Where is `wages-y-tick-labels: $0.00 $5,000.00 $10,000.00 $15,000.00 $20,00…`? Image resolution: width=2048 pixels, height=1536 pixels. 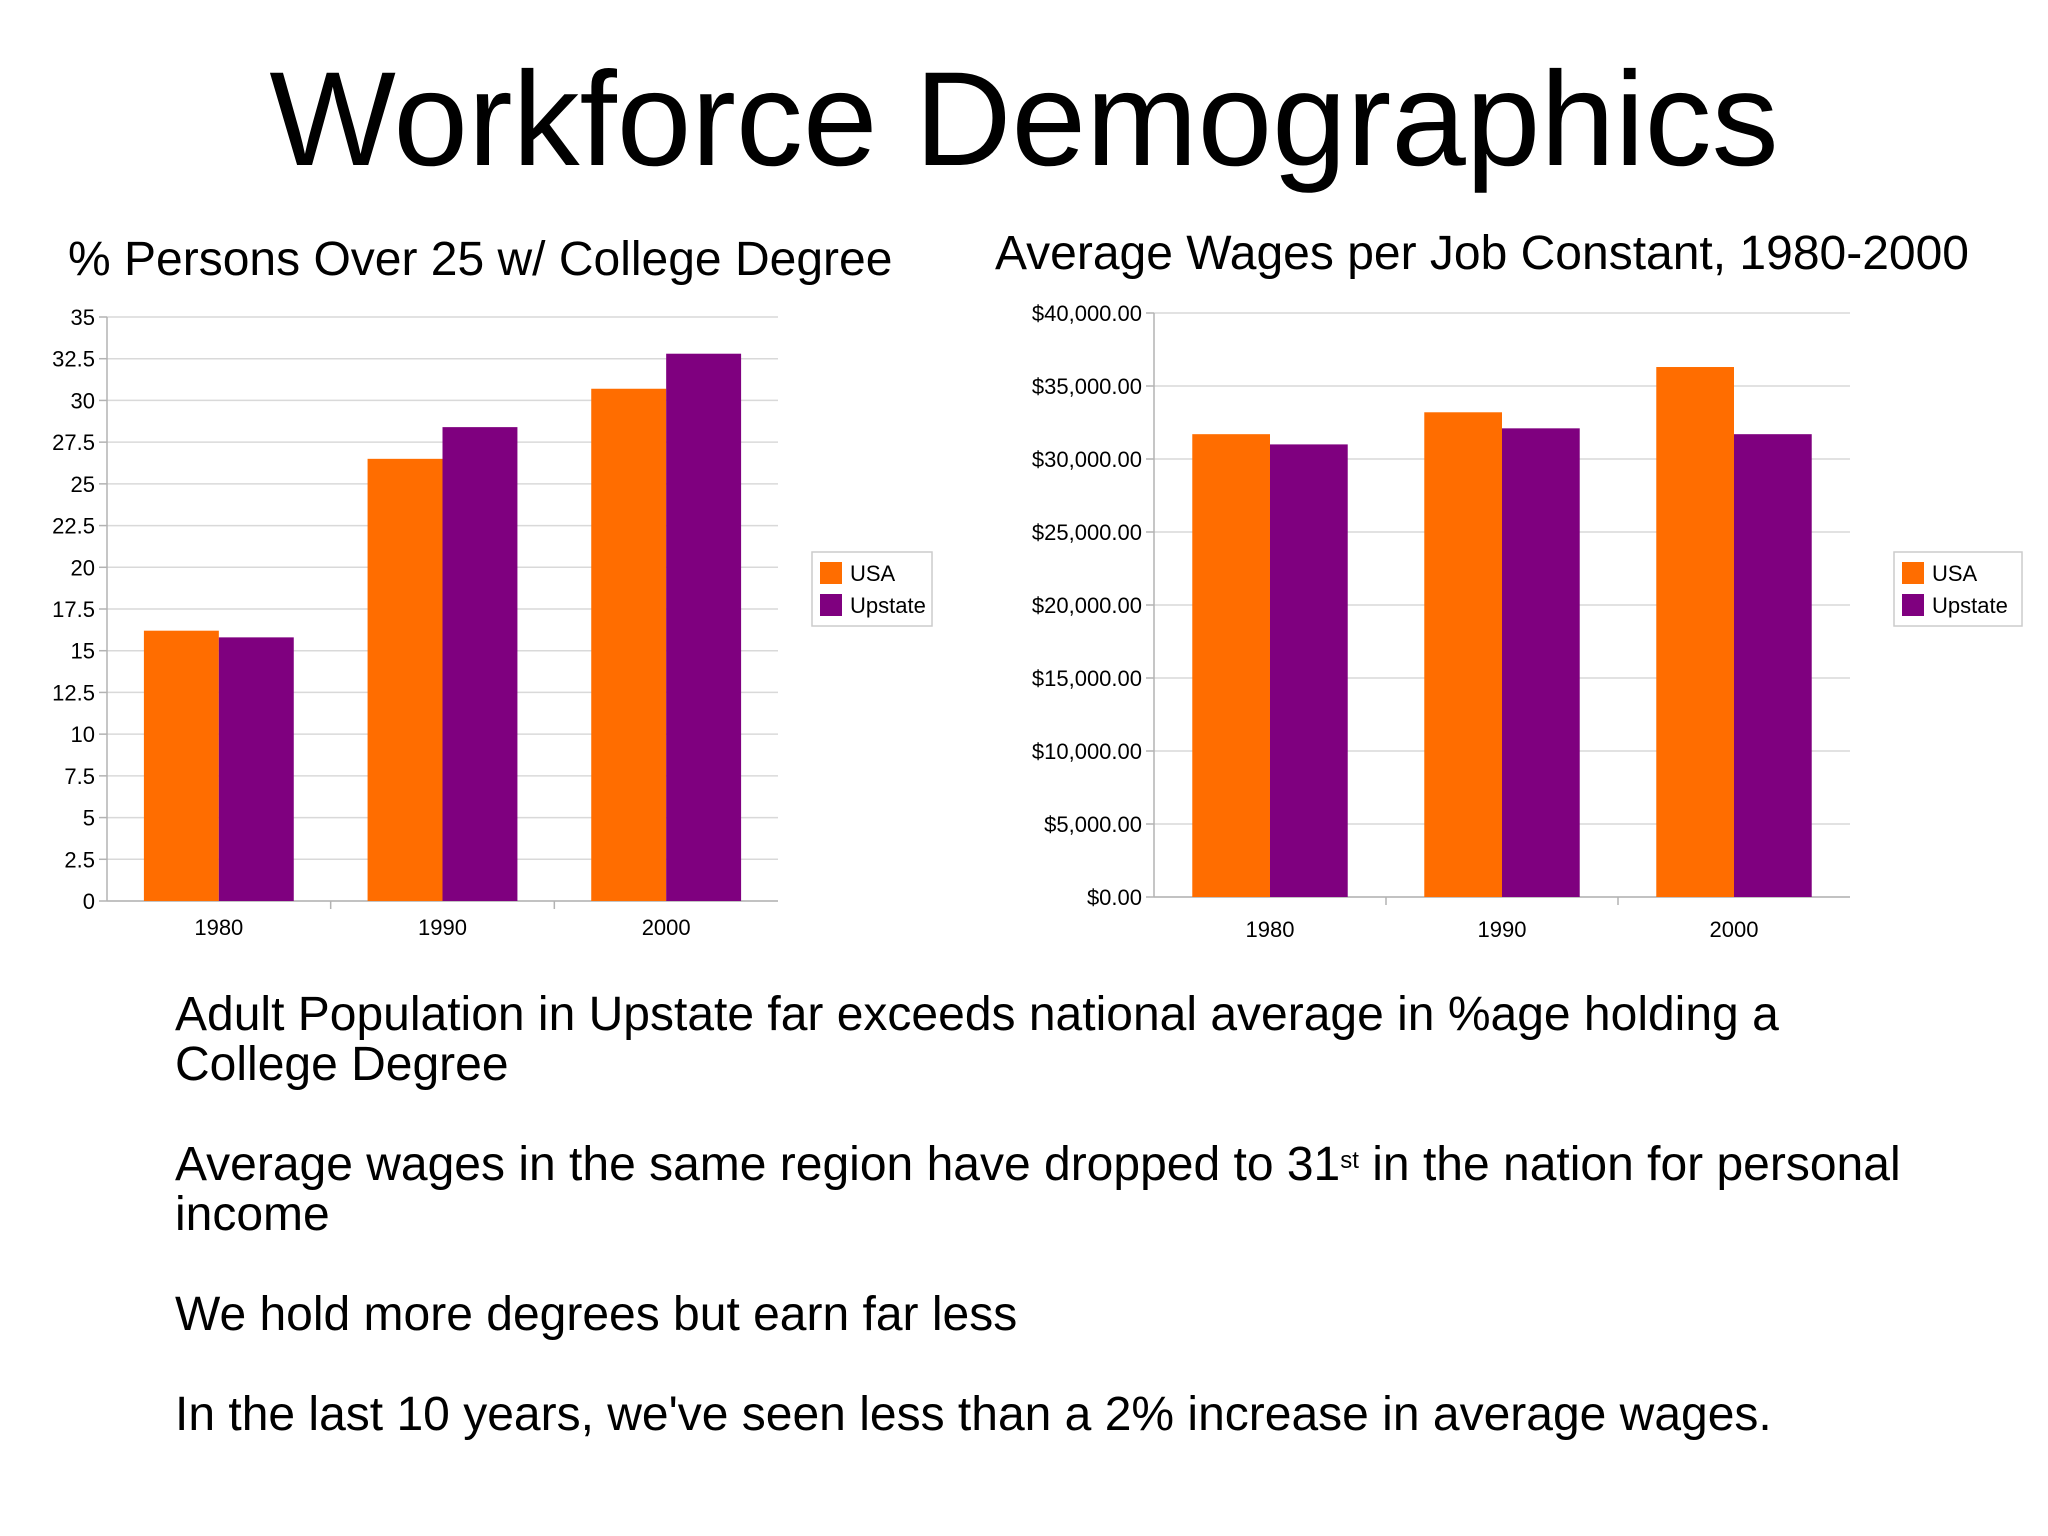
wages-y-tick-labels: $0.00 $5,000.00 $10,000.00 $15,000.00 $20,00… is located at coordinates (1087, 605).